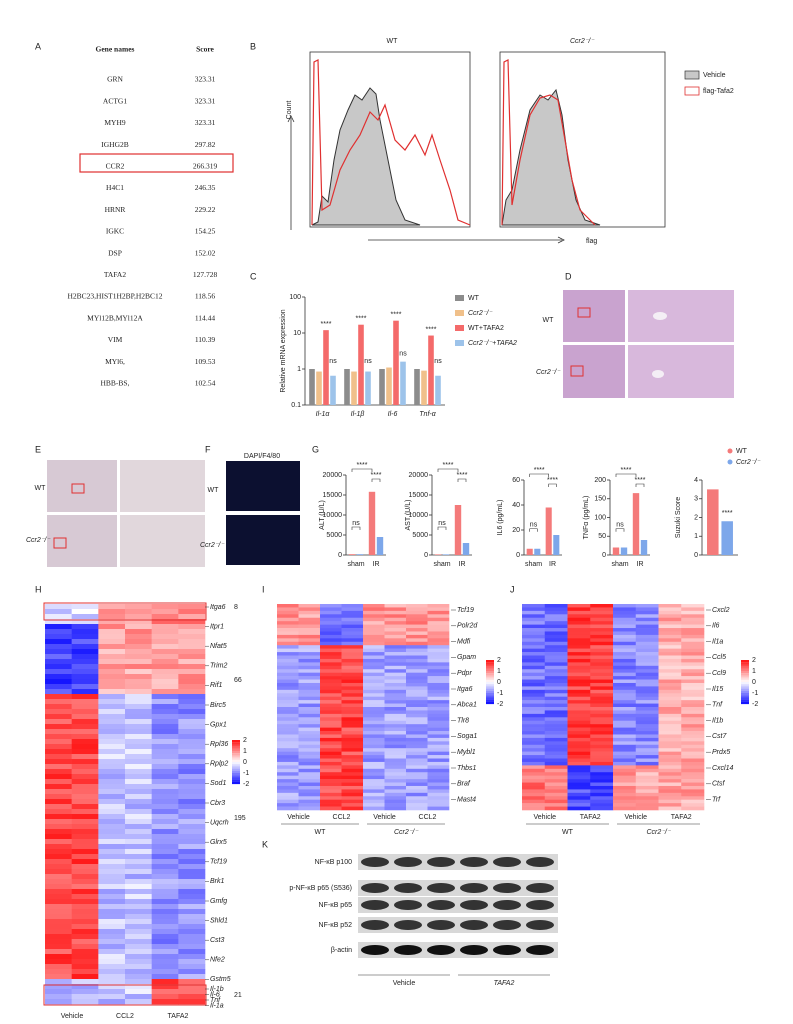  What do you see at coordinates (696, 480) in the screenshot?
I see `y-tick-label: 4` at bounding box center [696, 480].